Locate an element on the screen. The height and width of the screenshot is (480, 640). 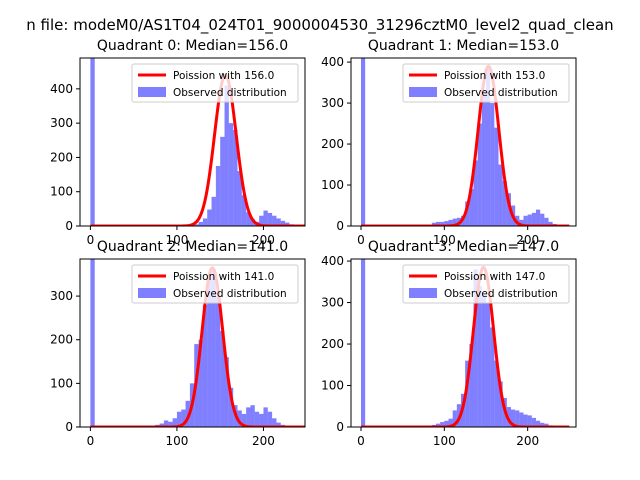
legend-poisson-label: Poission with 147.0 is located at coordinates (494, 277).